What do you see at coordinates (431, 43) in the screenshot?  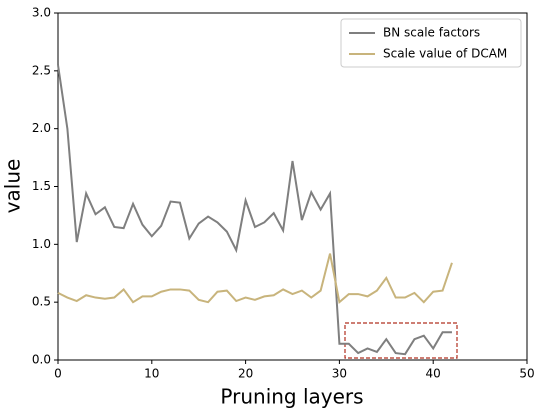 I see `legend-box` at bounding box center [431, 43].